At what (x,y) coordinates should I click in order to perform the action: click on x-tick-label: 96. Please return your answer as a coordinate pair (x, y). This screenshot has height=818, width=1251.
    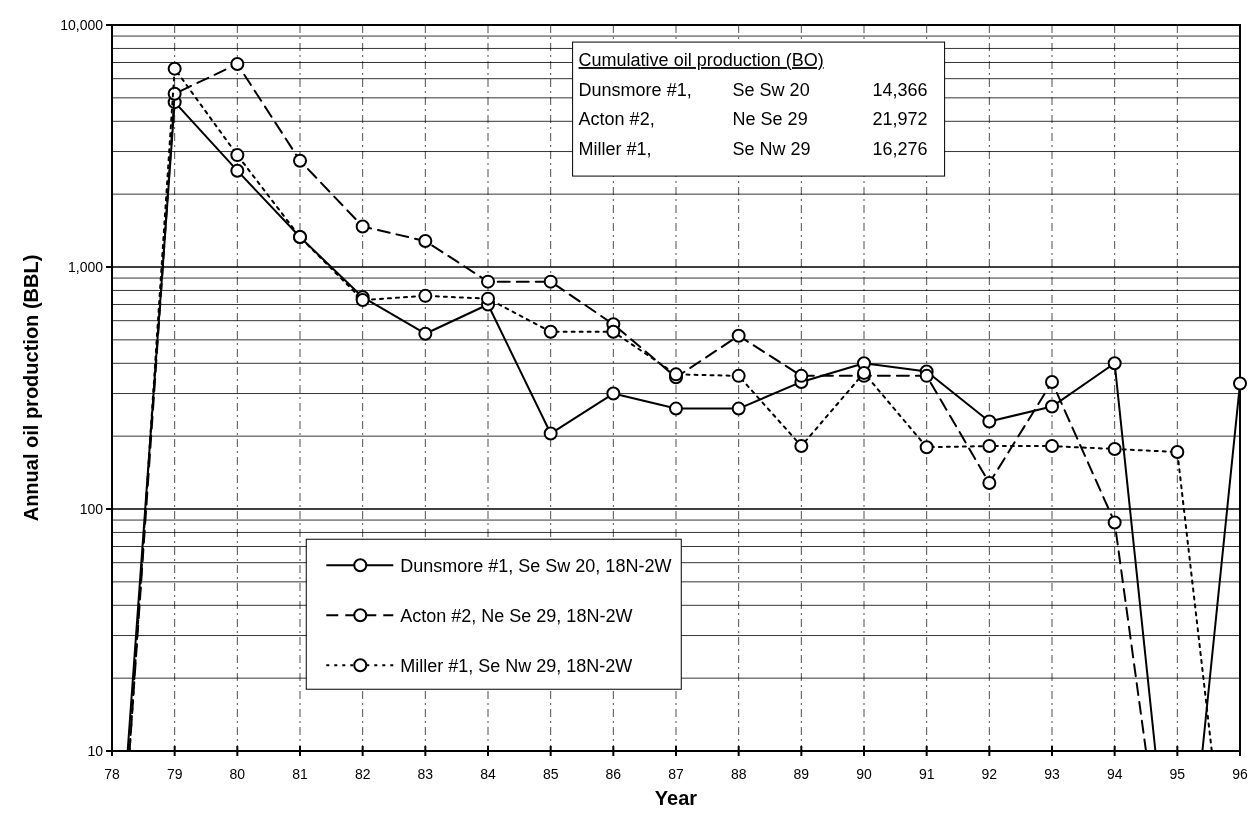
    Looking at the image, I should click on (1240, 774).